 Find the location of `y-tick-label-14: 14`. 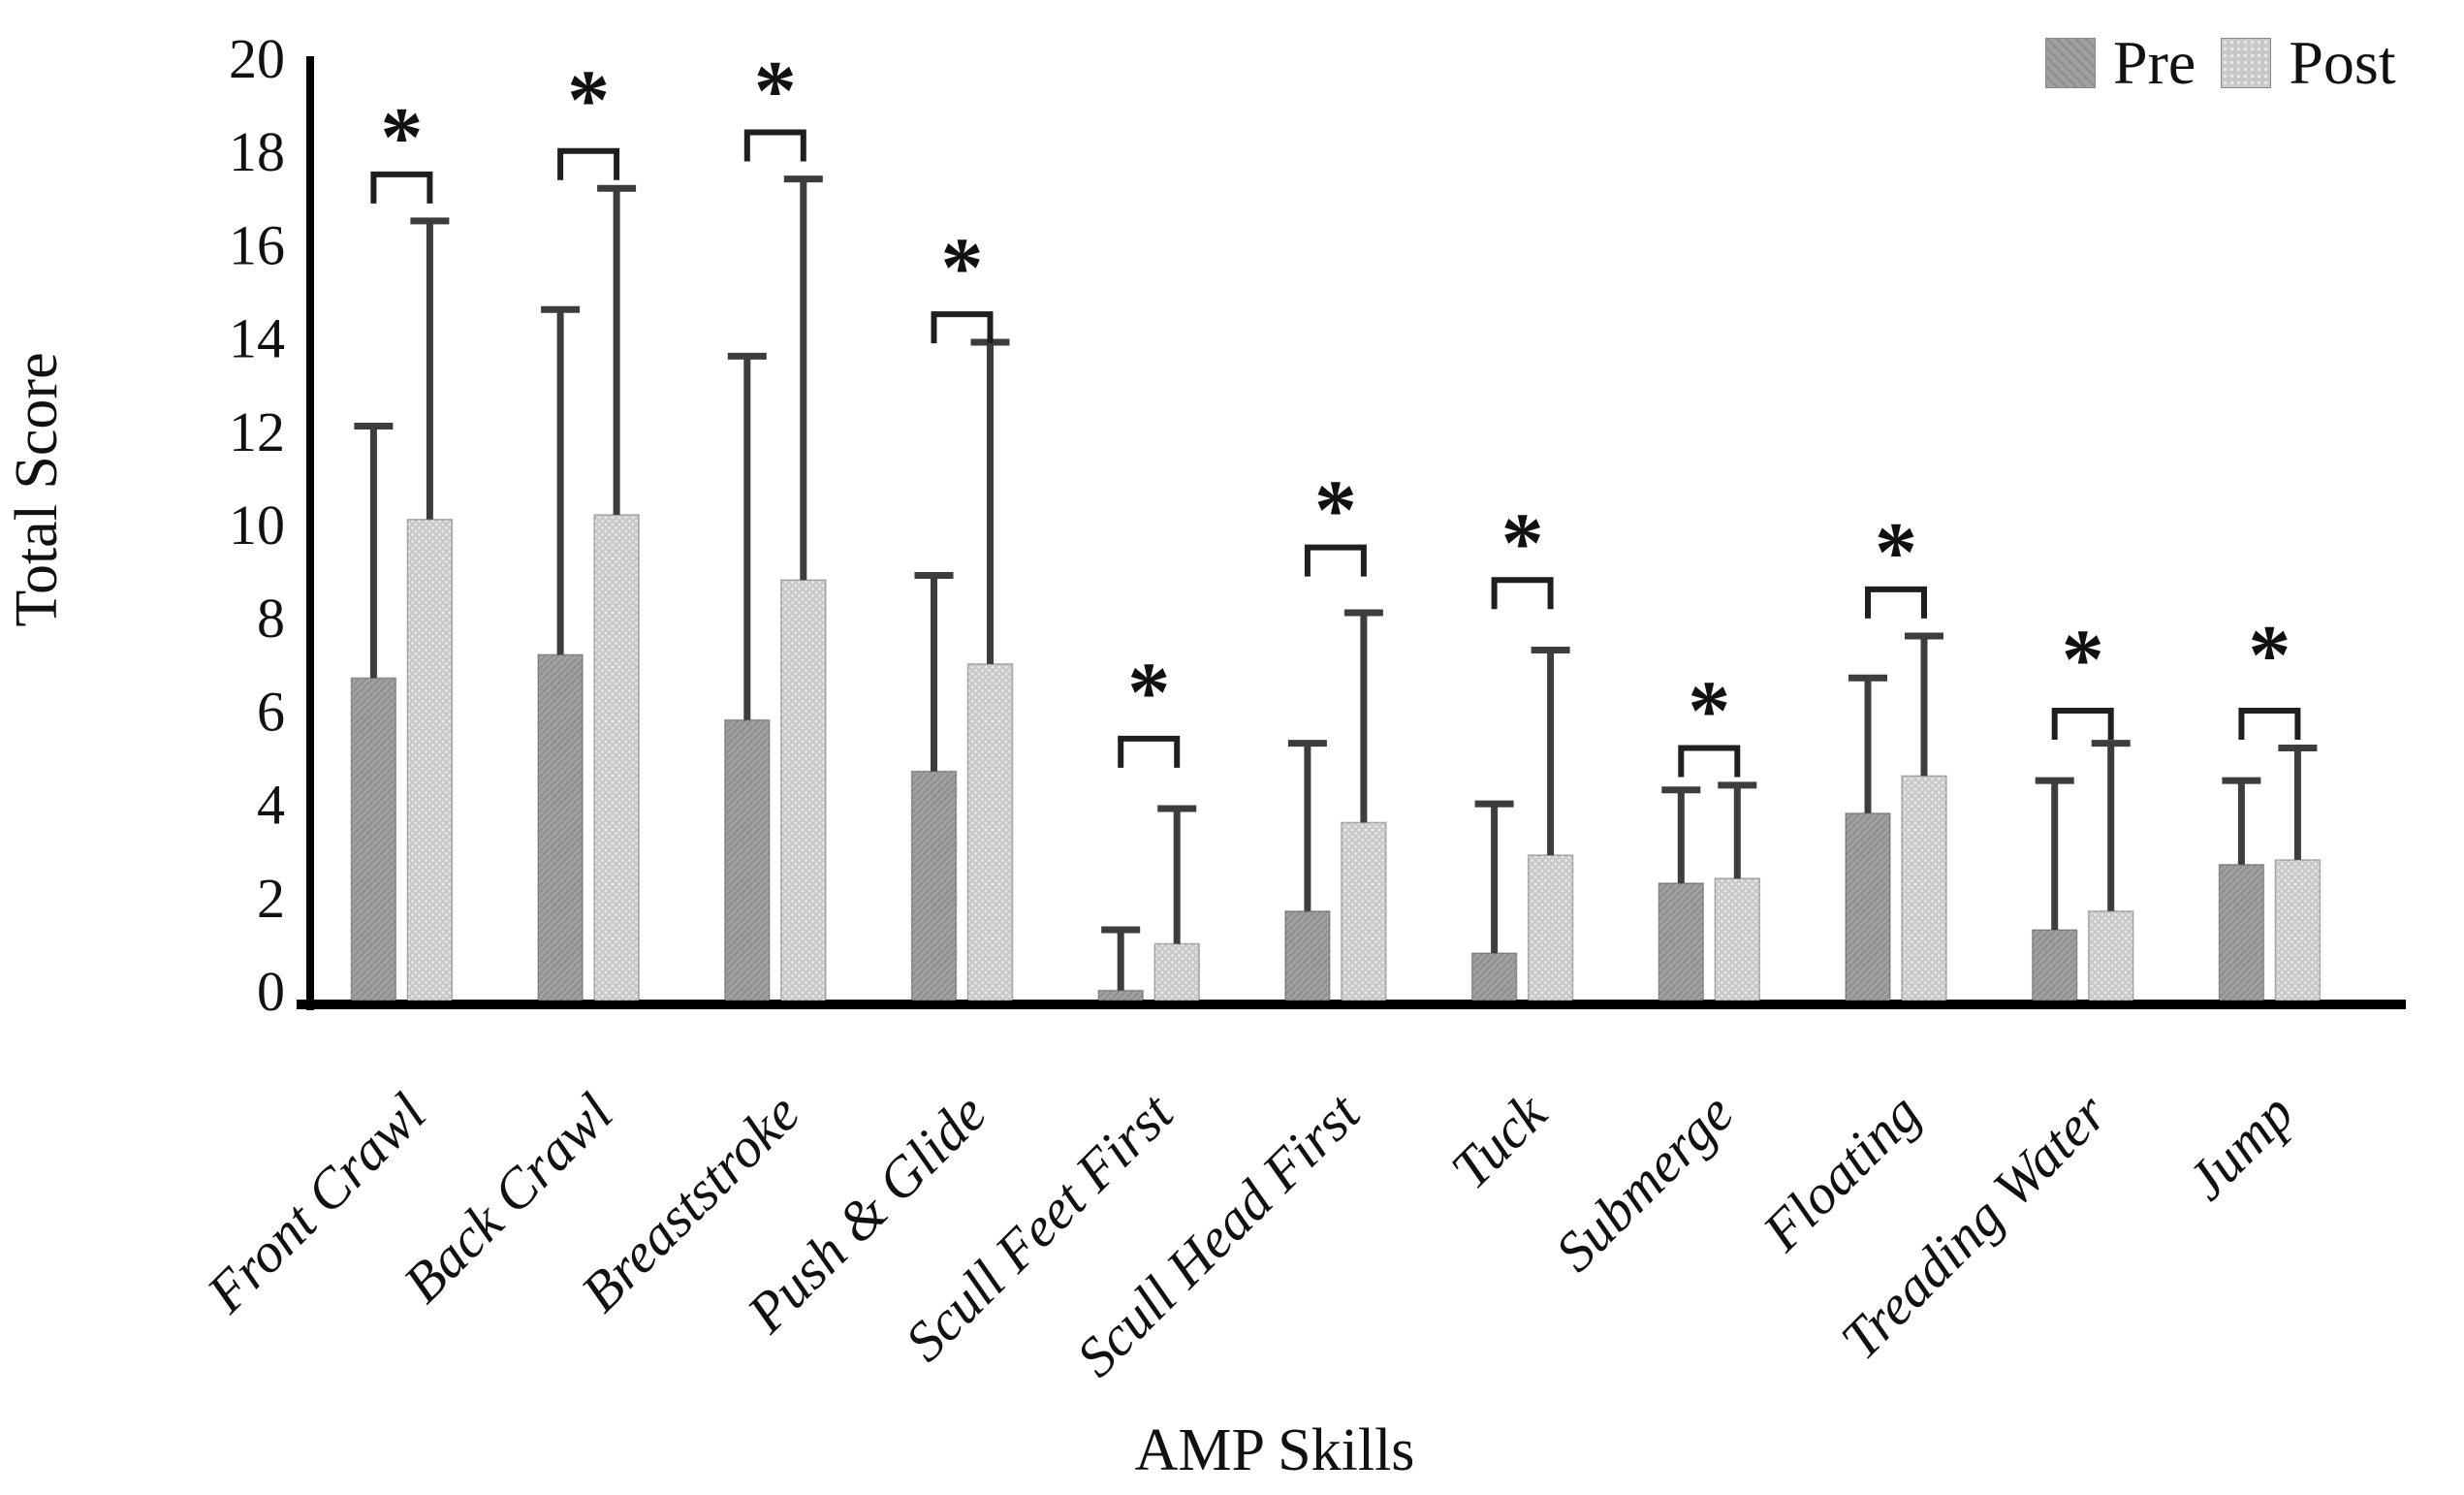

y-tick-label-14: 14 is located at coordinates (257, 338).